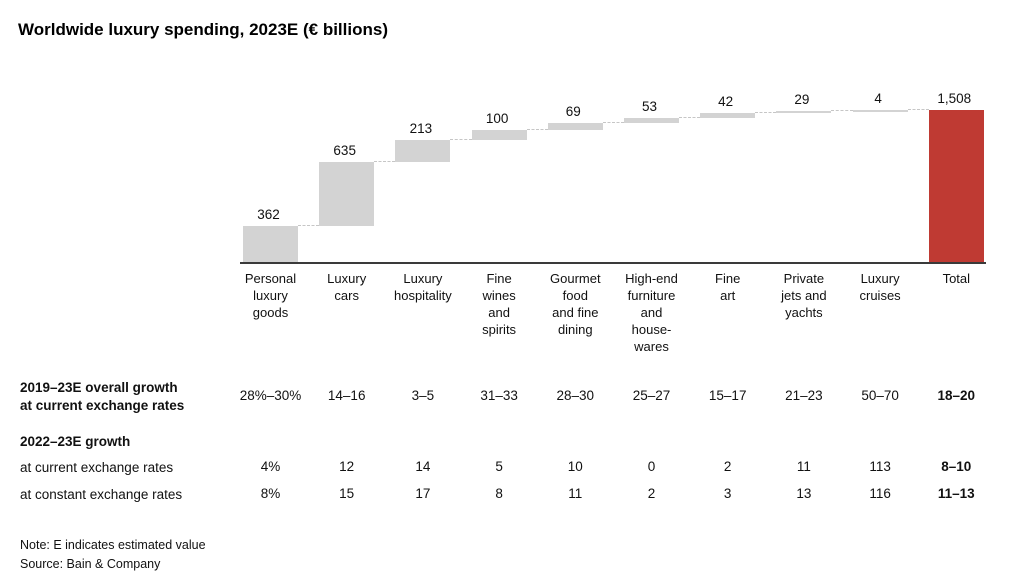  Describe the element at coordinates (575, 304) in the screenshot. I see `category-label: Gourmet food and fine dining` at that location.